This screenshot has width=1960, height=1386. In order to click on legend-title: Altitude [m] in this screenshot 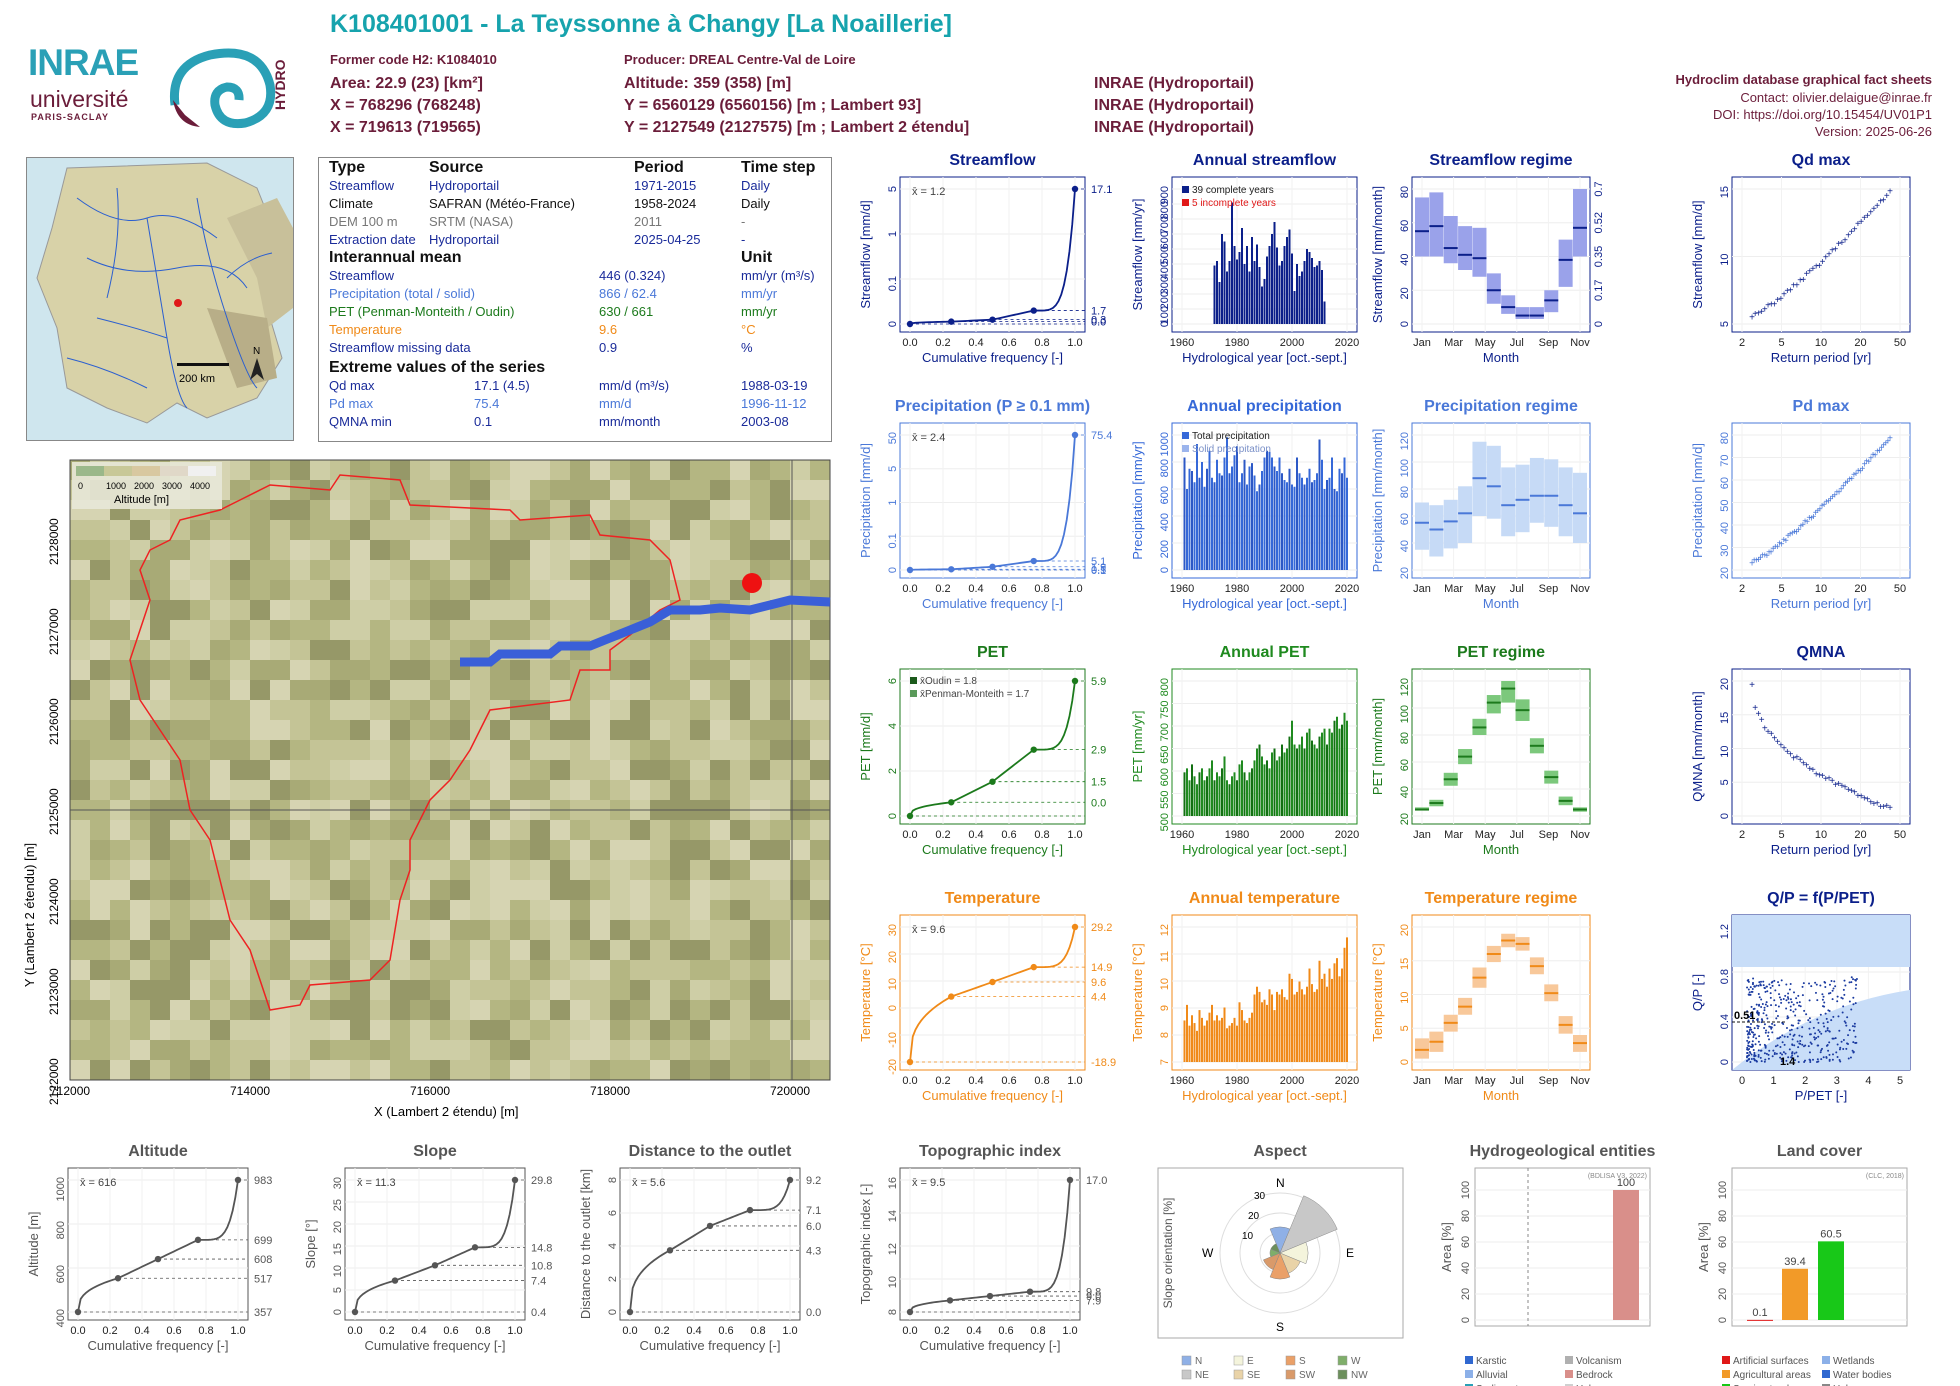, I will do `click(141, 500)`.